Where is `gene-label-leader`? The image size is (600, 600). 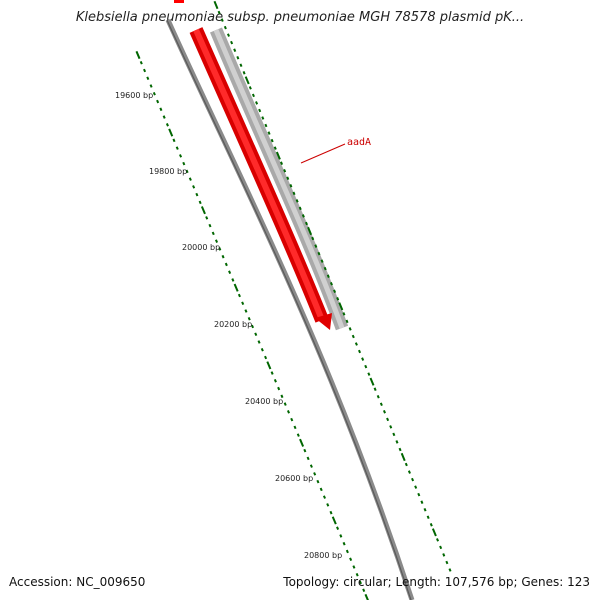
gene-label-leader is located at coordinates (323, 153).